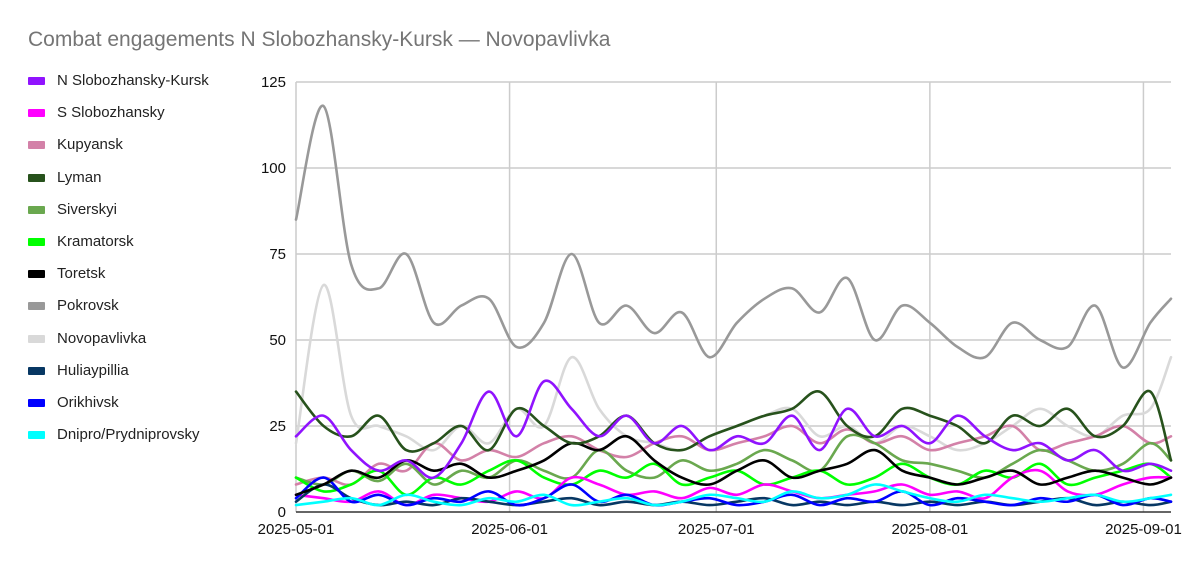 Image resolution: width=1200 pixels, height=567 pixels. I want to click on x-tick-label: 2025-05-01, so click(296, 529).